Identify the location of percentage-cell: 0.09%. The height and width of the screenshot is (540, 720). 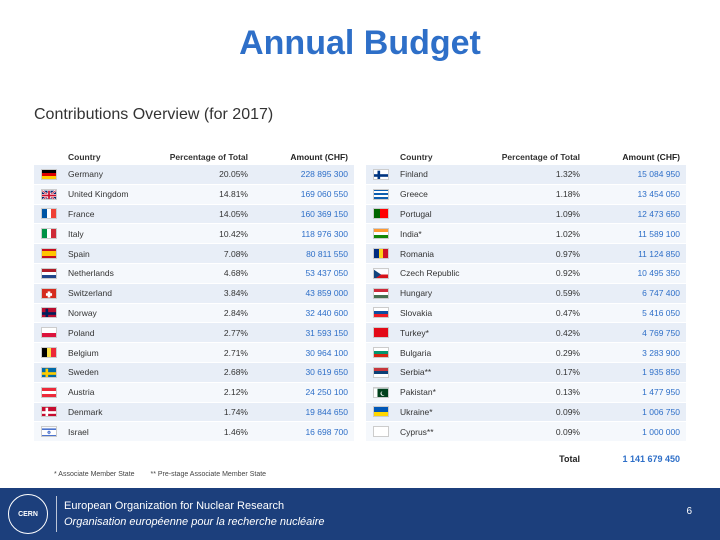
(567, 431).